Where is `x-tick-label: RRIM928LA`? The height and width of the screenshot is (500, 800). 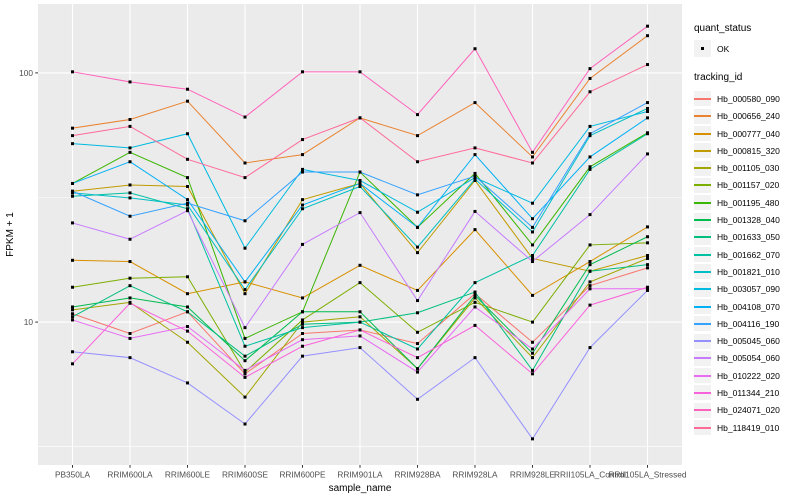 x-tick-label: RRIM928LA is located at coordinates (475, 475).